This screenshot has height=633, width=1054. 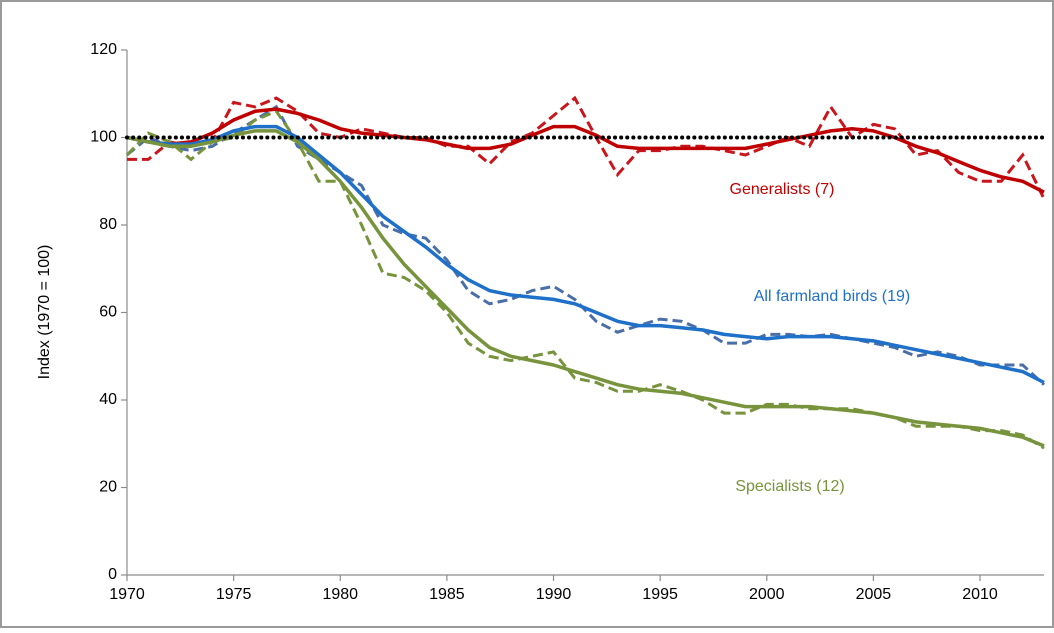 I want to click on y-tick-label: 100, so click(x=103, y=137).